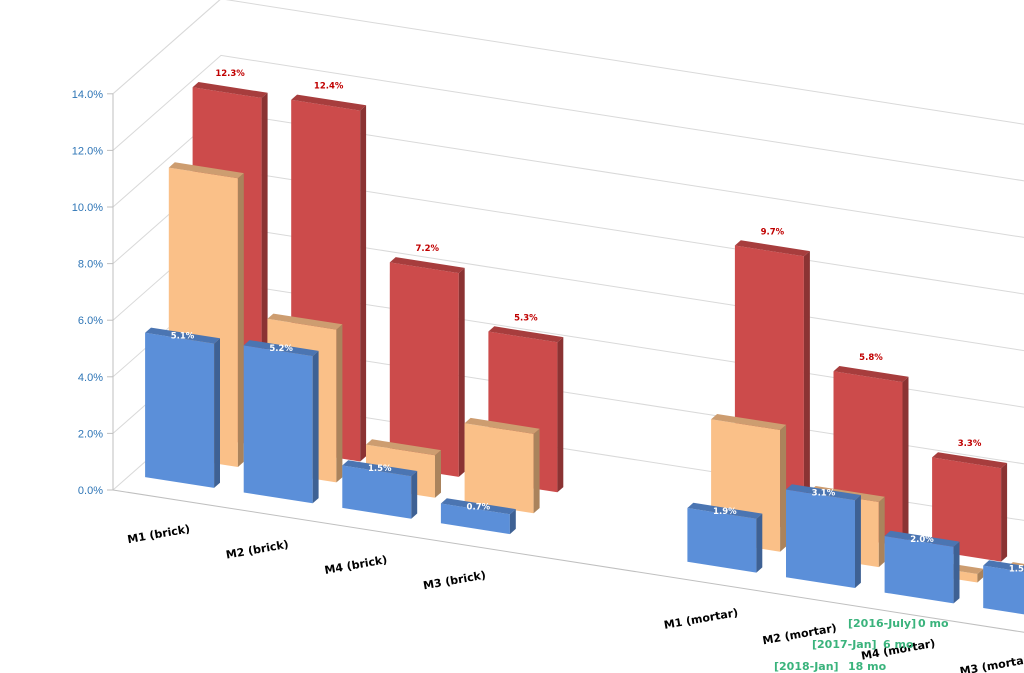  What do you see at coordinates (526, 318) in the screenshot?
I see `data-label: 5.3%` at bounding box center [526, 318].